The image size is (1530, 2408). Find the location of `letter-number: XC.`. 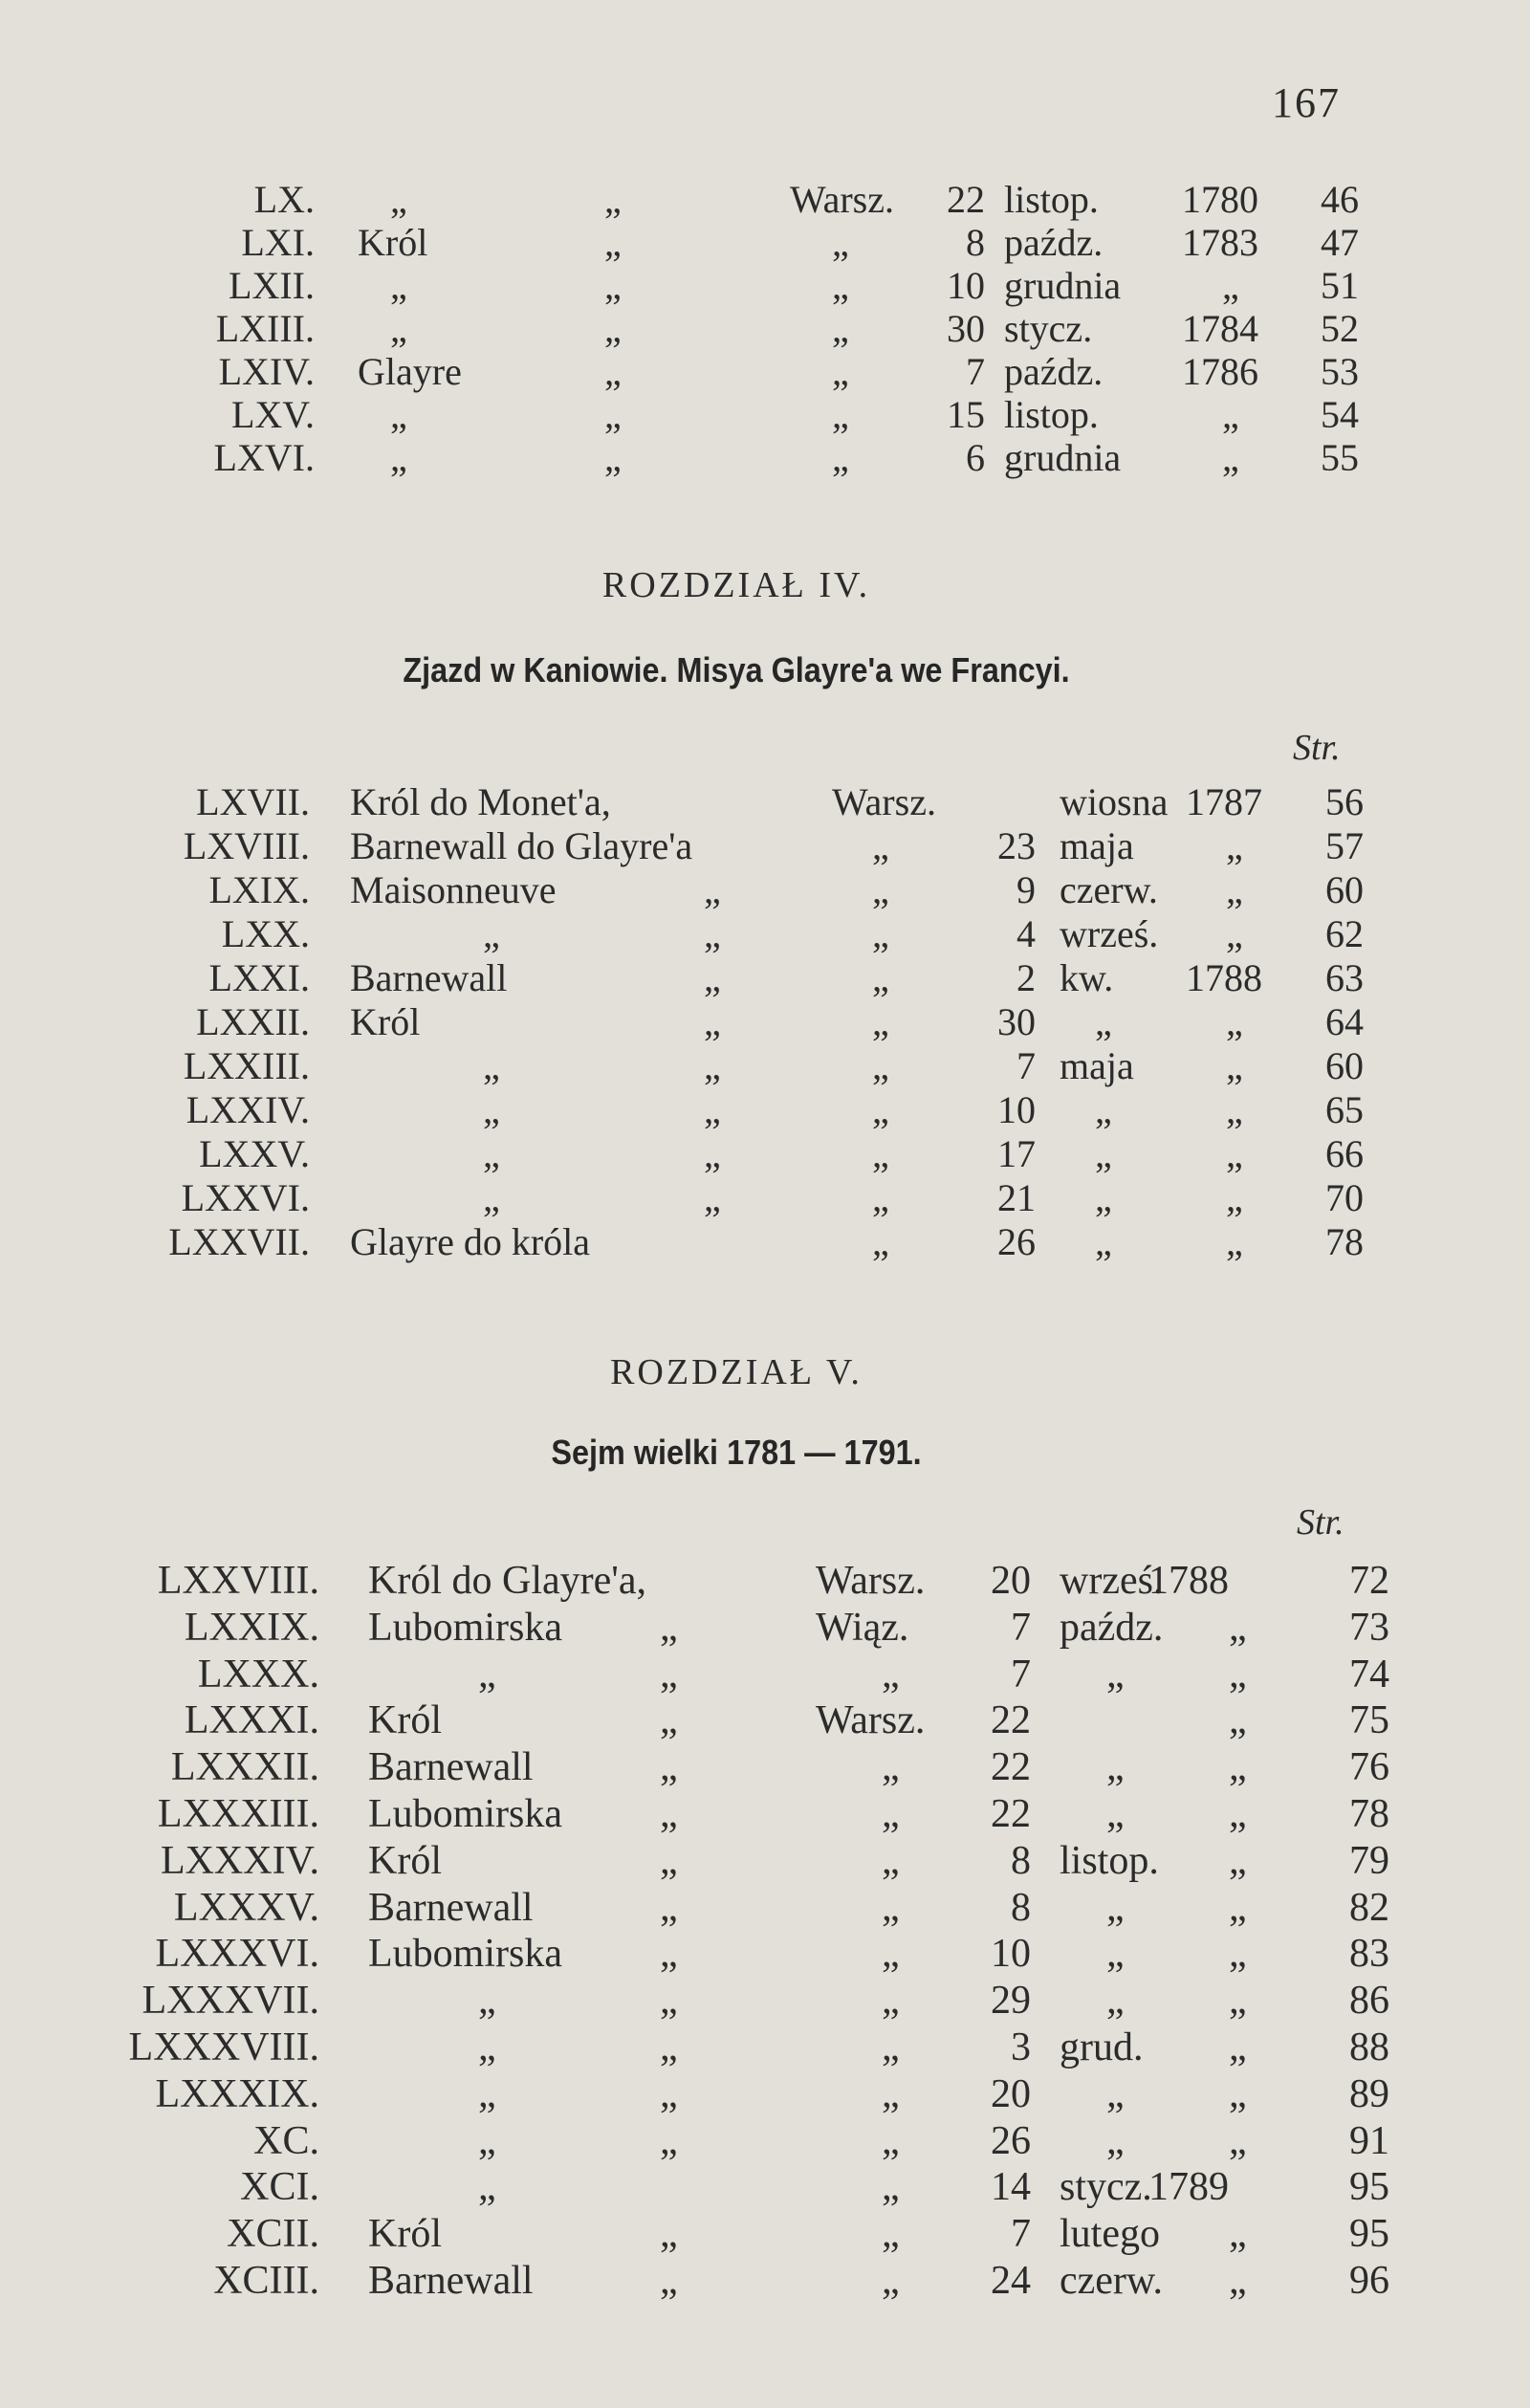

letter-number: XC. is located at coordinates (286, 2140).